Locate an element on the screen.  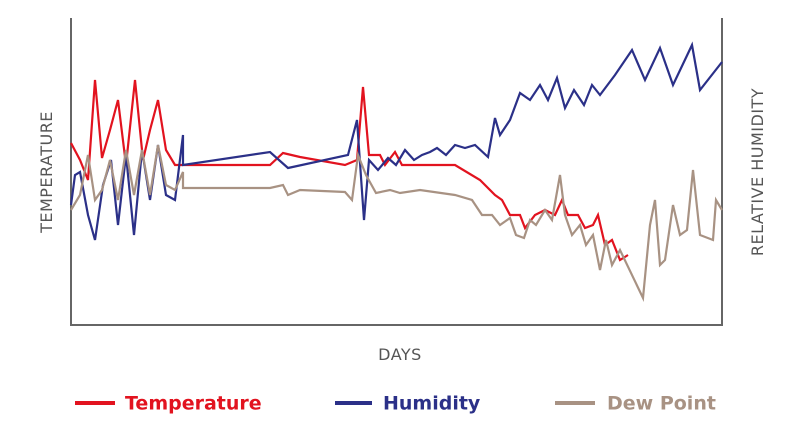
legend: Temperature Humidity Dew Point is located at coordinates (395, 404).